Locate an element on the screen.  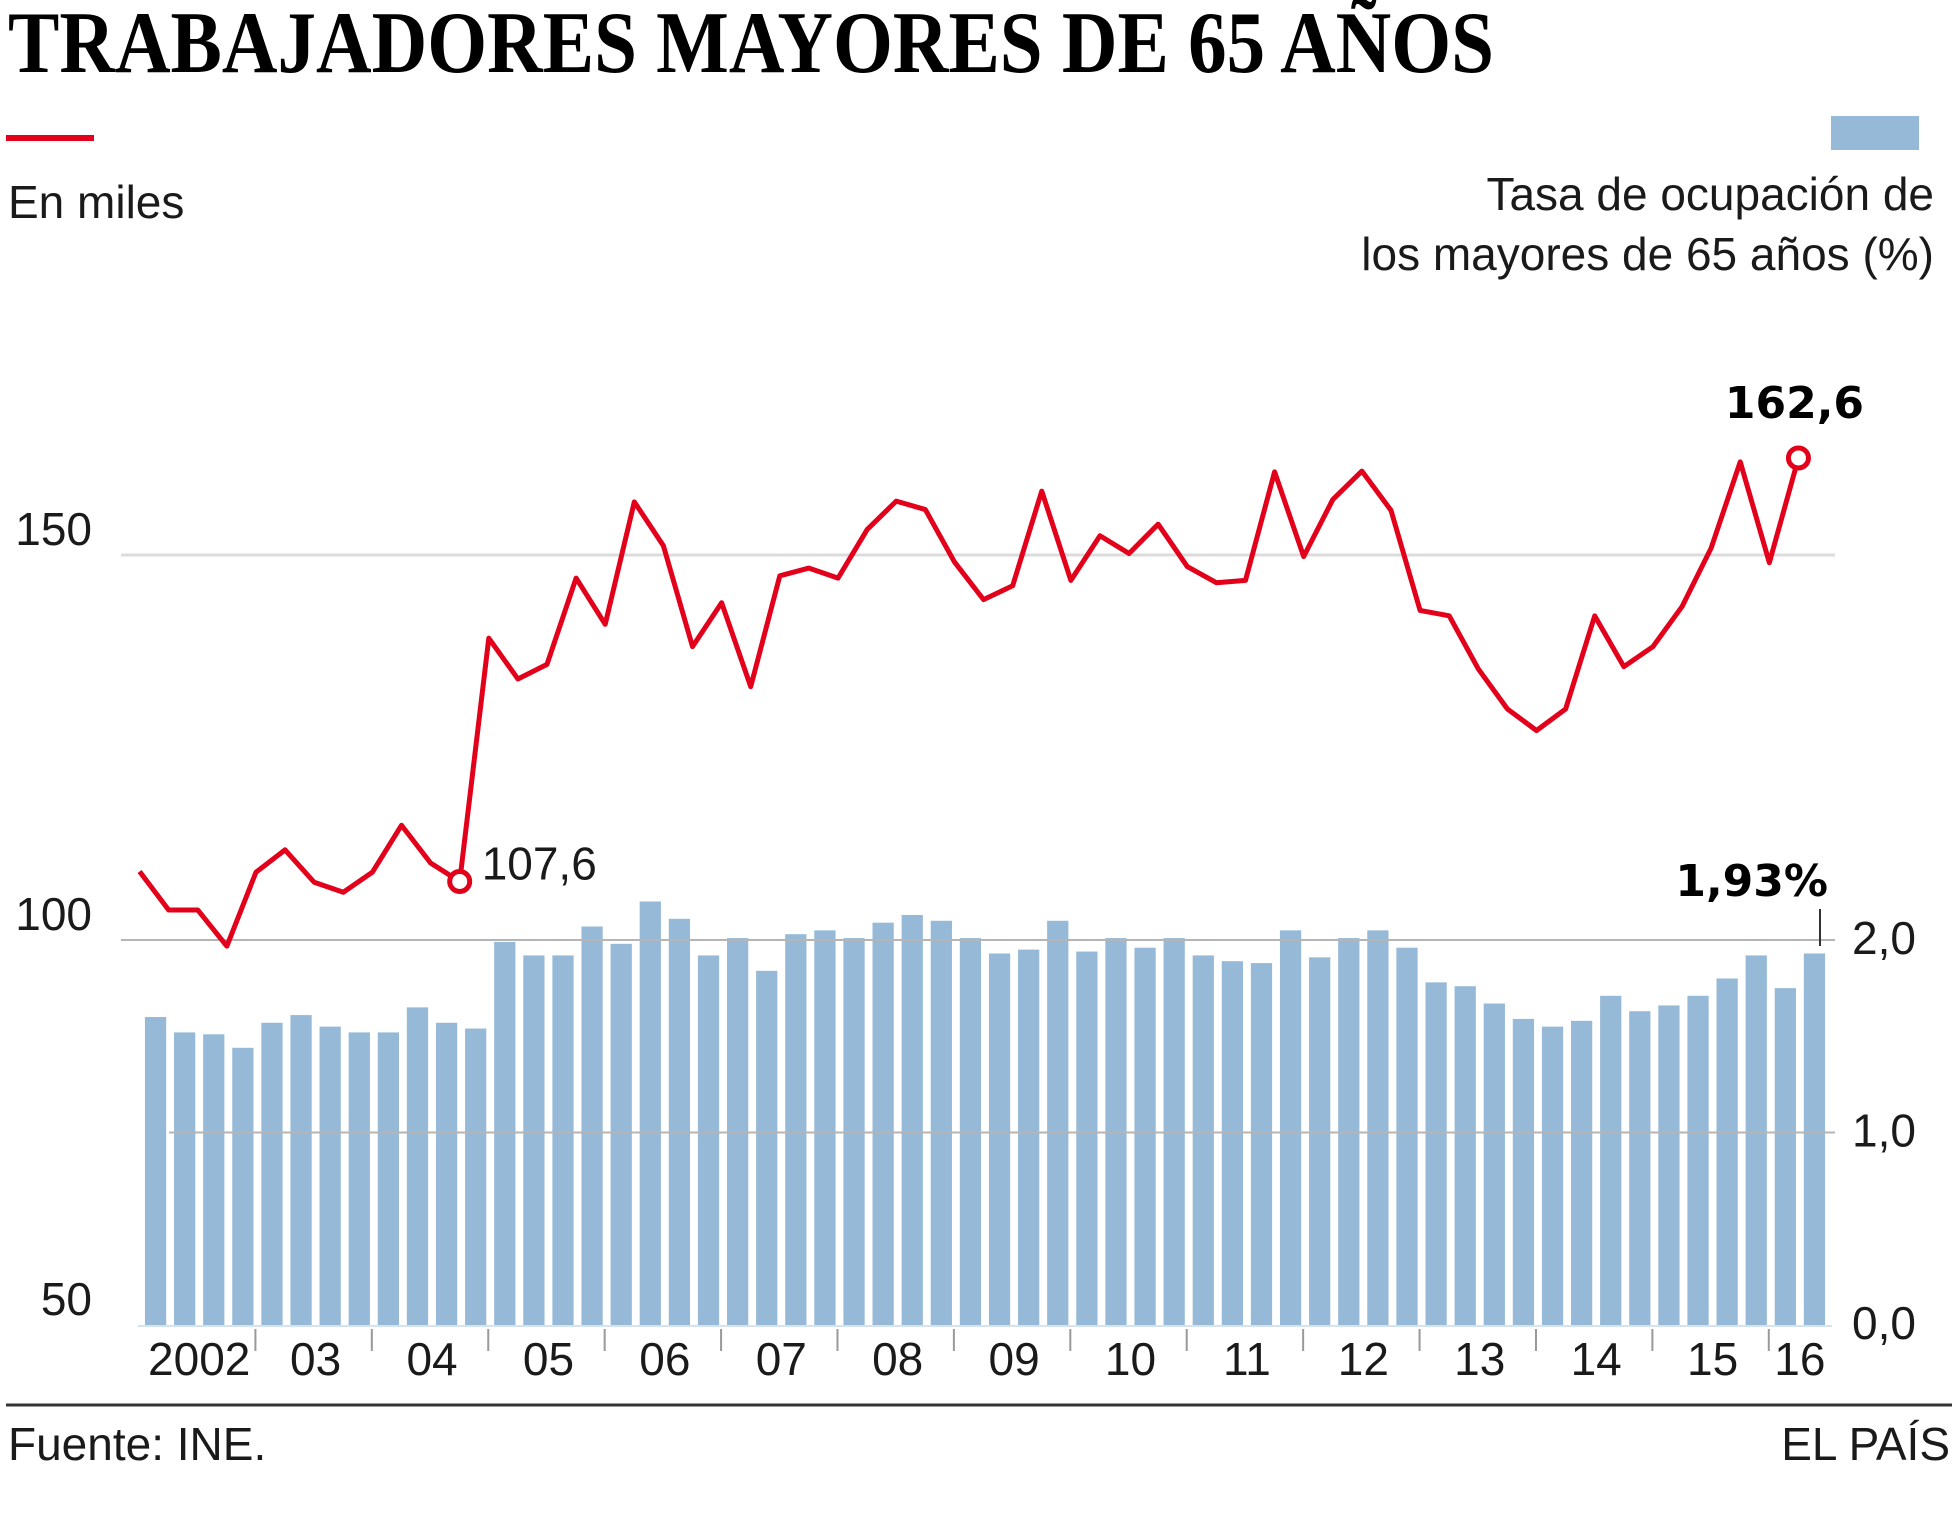
x-axis-tick-label: 10 is located at coordinates (1130, 1359).